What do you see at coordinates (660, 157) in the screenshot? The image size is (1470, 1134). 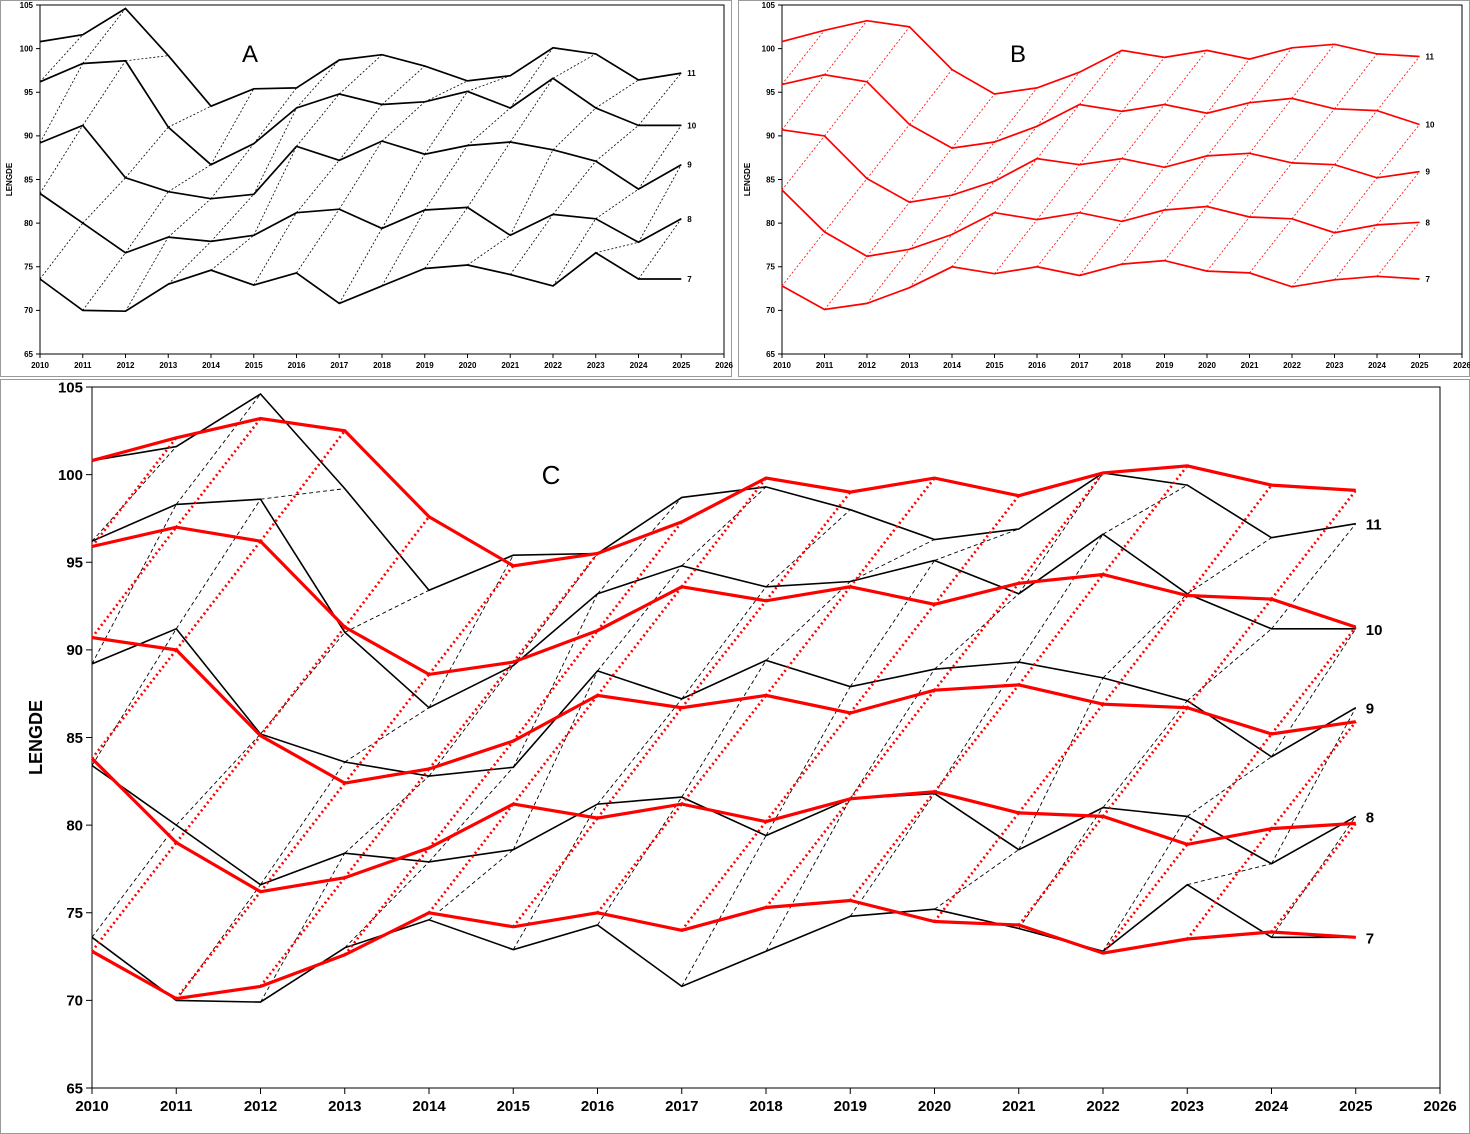 I see `cohort-link-9-2024` at bounding box center [660, 157].